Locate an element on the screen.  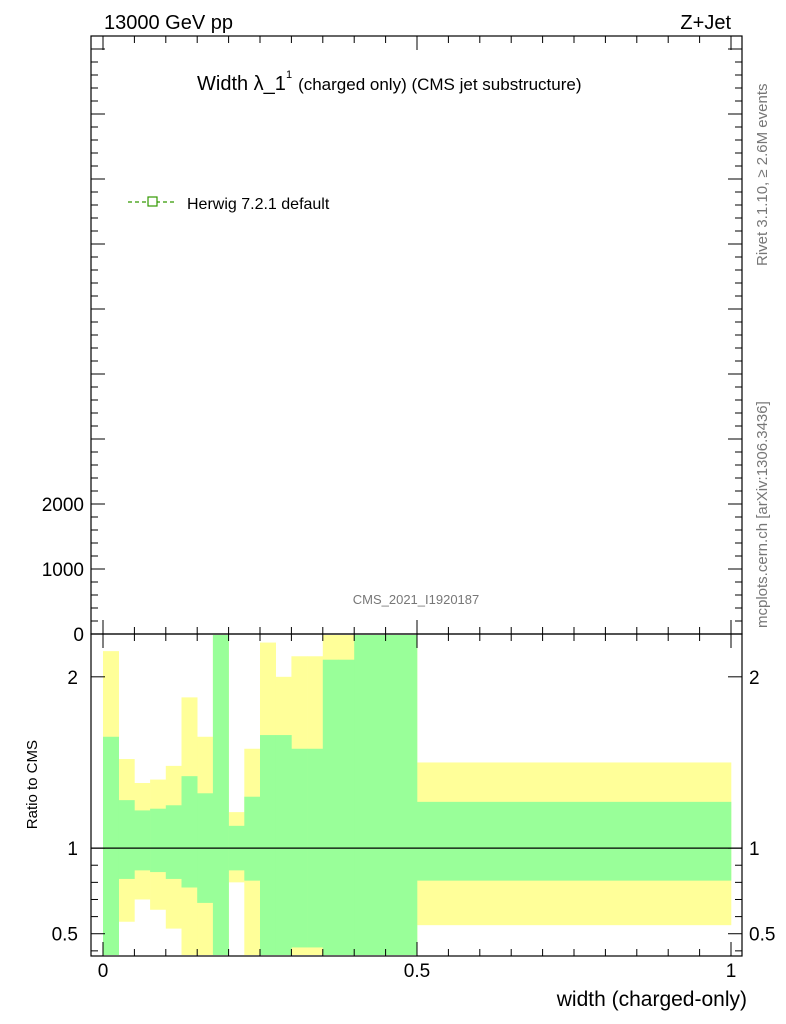
plot-title-superscript: 1 is located at coordinates (289, 75).